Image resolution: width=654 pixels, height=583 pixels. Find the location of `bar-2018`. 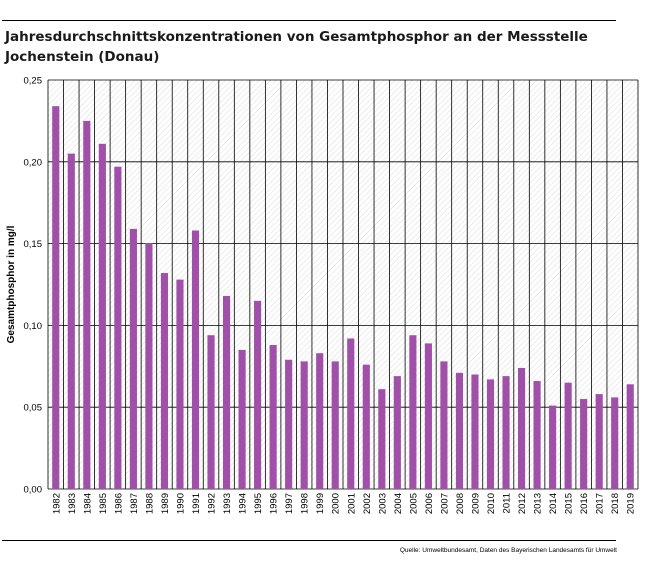

bar-2018 is located at coordinates (615, 443).